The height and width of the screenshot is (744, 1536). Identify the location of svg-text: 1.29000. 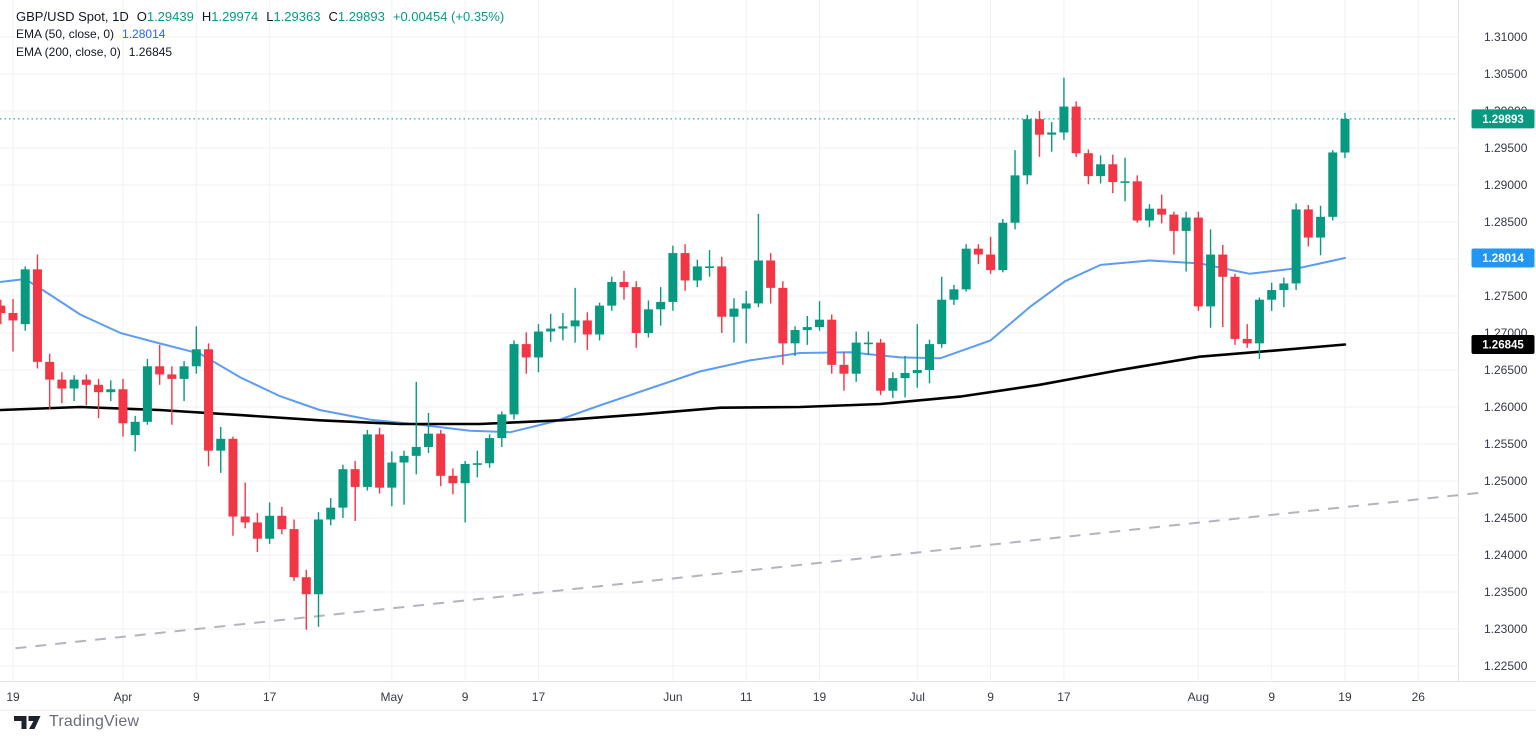
(1506, 185).